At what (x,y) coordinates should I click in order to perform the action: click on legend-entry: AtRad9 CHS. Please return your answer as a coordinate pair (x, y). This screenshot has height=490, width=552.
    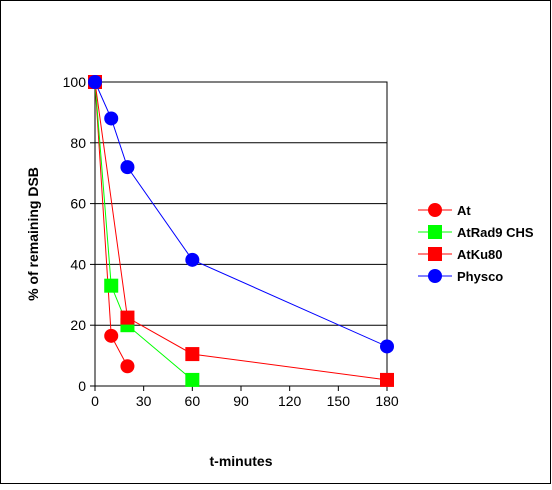
    Looking at the image, I should click on (476, 232).